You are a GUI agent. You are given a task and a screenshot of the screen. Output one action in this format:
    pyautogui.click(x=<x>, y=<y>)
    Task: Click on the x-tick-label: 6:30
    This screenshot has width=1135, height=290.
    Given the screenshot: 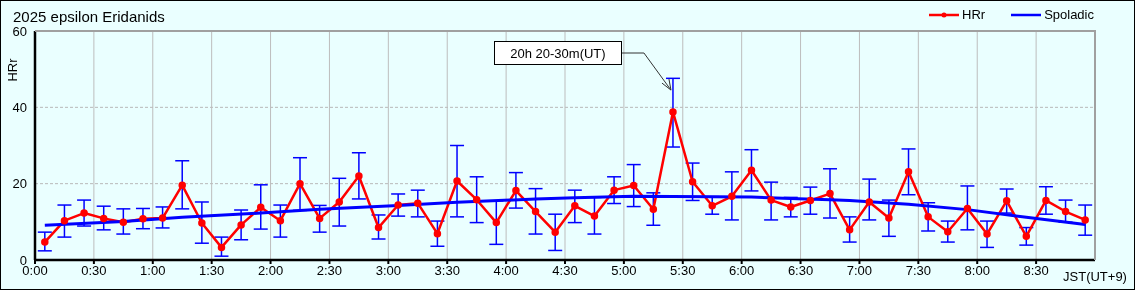 What is the action you would take?
    pyautogui.click(x=800, y=271)
    